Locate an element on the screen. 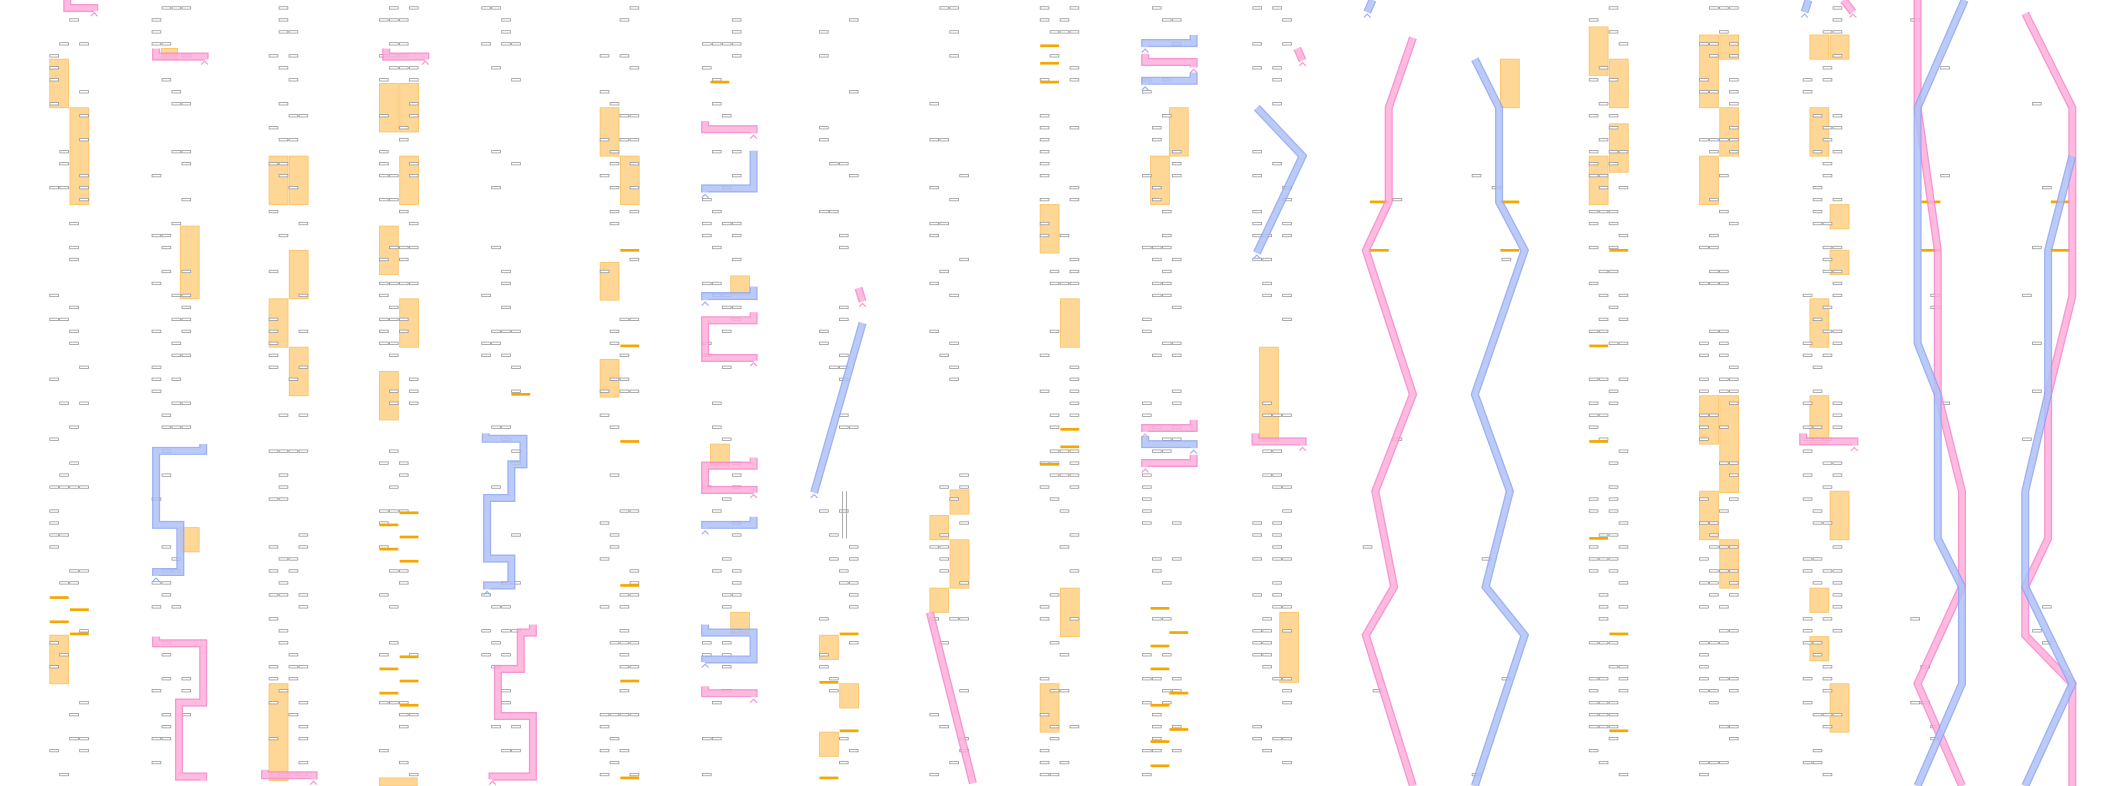 This screenshot has width=2110, height=786. blue-route-fill is located at coordinates (505, 511).